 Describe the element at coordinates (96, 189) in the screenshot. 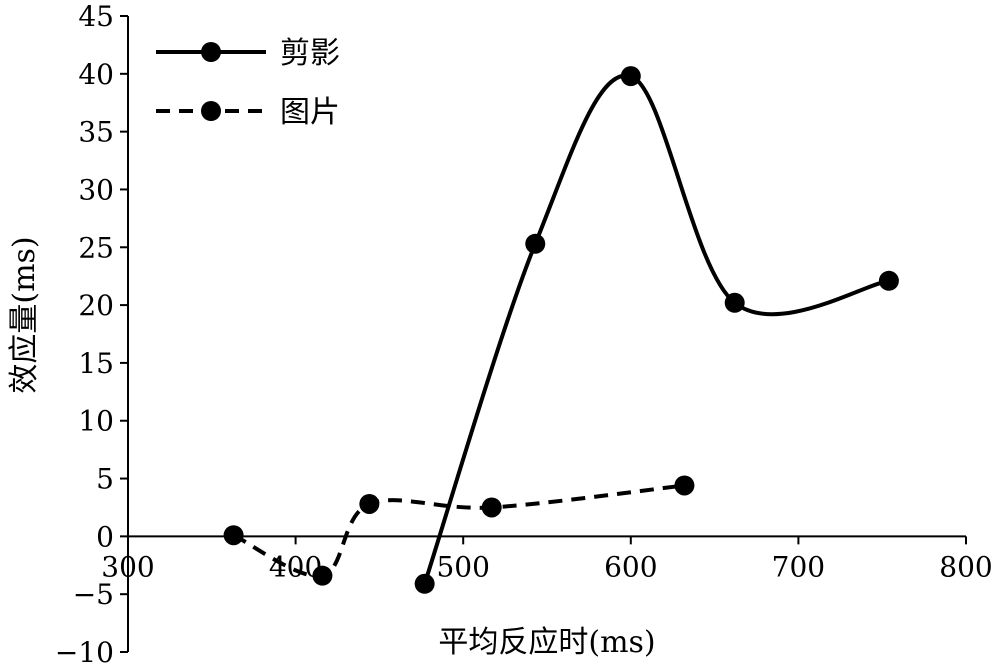

I see `y-tick-label: 30` at that location.